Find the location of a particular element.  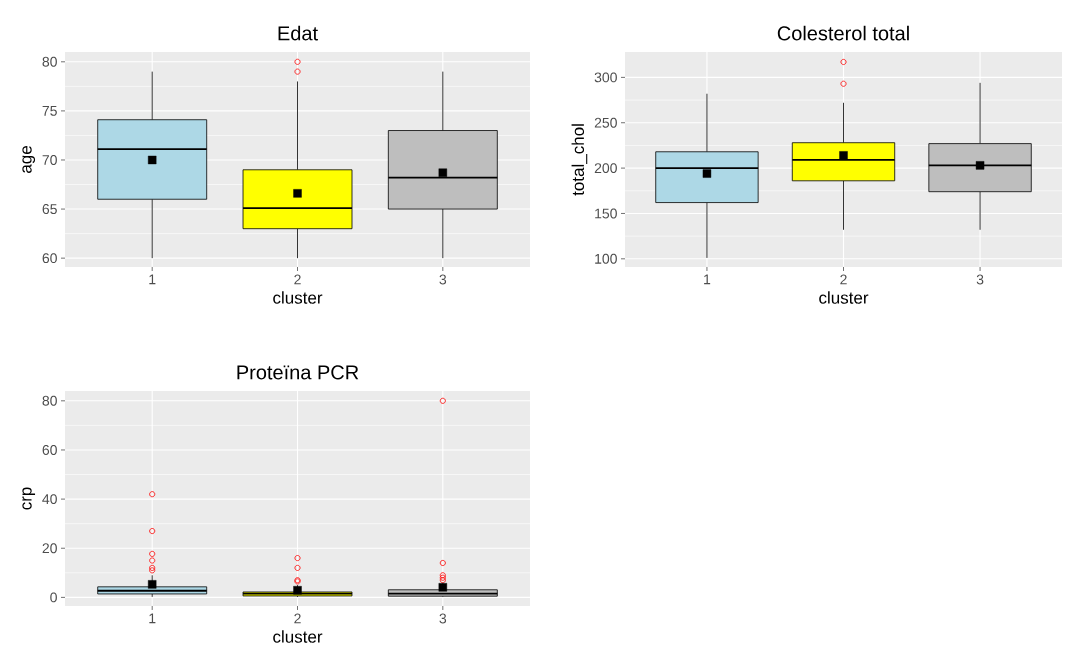

y-tick-label: 65 is located at coordinates (49, 209).